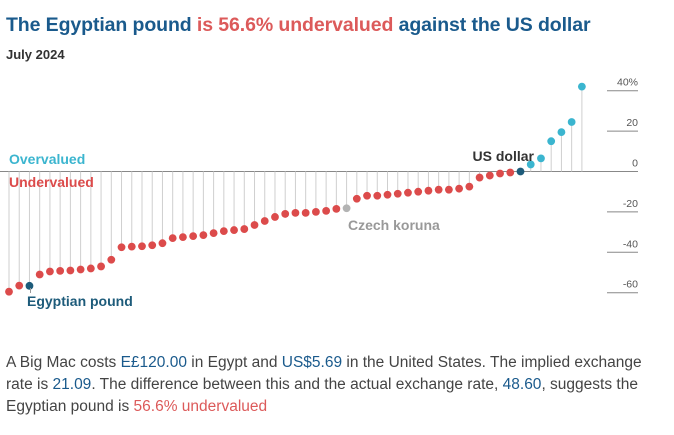 The height and width of the screenshot is (435, 674). I want to click on czech-koruna-point, so click(346, 208).